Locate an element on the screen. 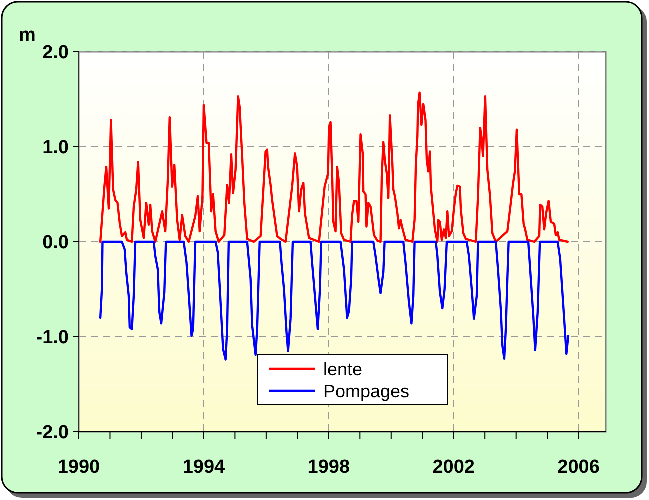 Image resolution: width=649 pixels, height=500 pixels. legend-label: Pompages is located at coordinates (367, 391).